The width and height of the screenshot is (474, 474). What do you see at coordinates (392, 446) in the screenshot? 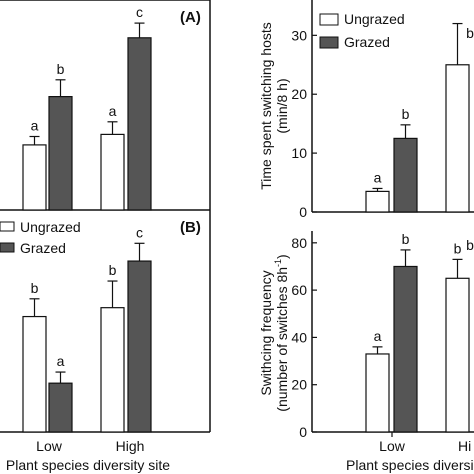
I see `panel-d-tick-label-low: Low` at bounding box center [392, 446].